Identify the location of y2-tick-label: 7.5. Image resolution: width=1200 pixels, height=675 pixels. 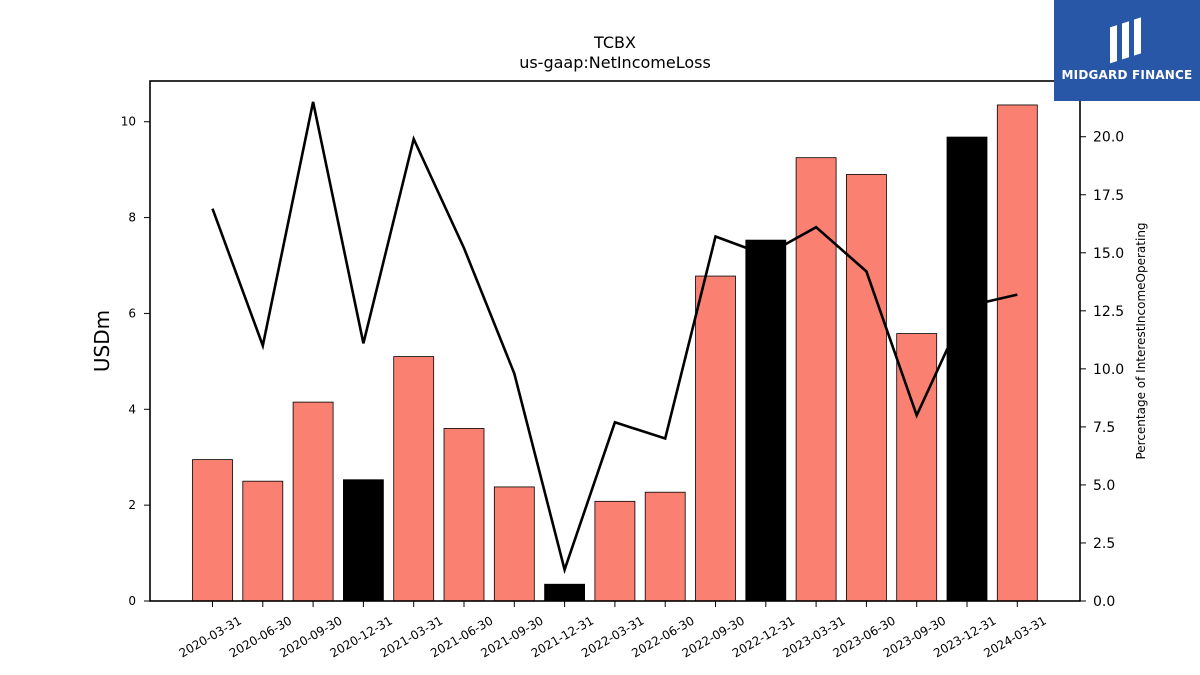
(1104, 428).